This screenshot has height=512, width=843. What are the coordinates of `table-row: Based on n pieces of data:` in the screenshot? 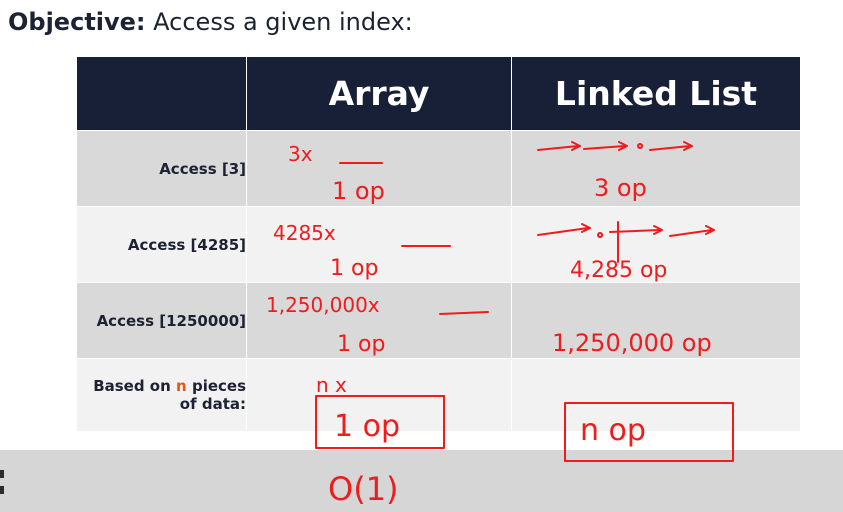 It's located at (438, 395).